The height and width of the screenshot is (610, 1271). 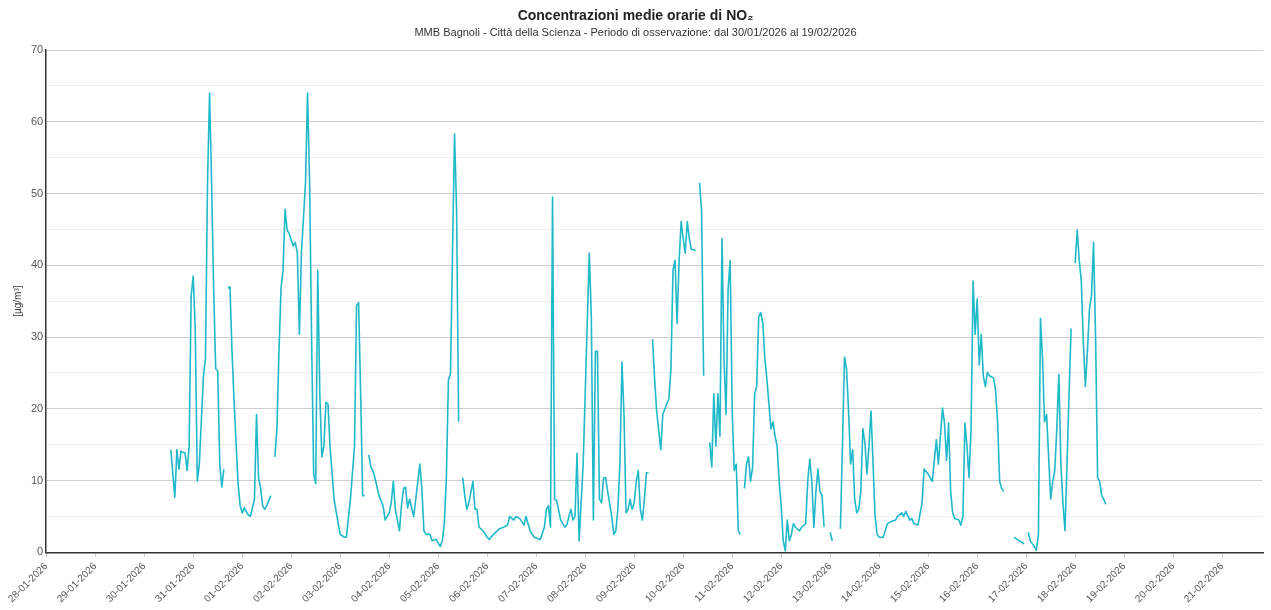 What do you see at coordinates (37, 407) in the screenshot?
I see `y-tick-label: 20` at bounding box center [37, 407].